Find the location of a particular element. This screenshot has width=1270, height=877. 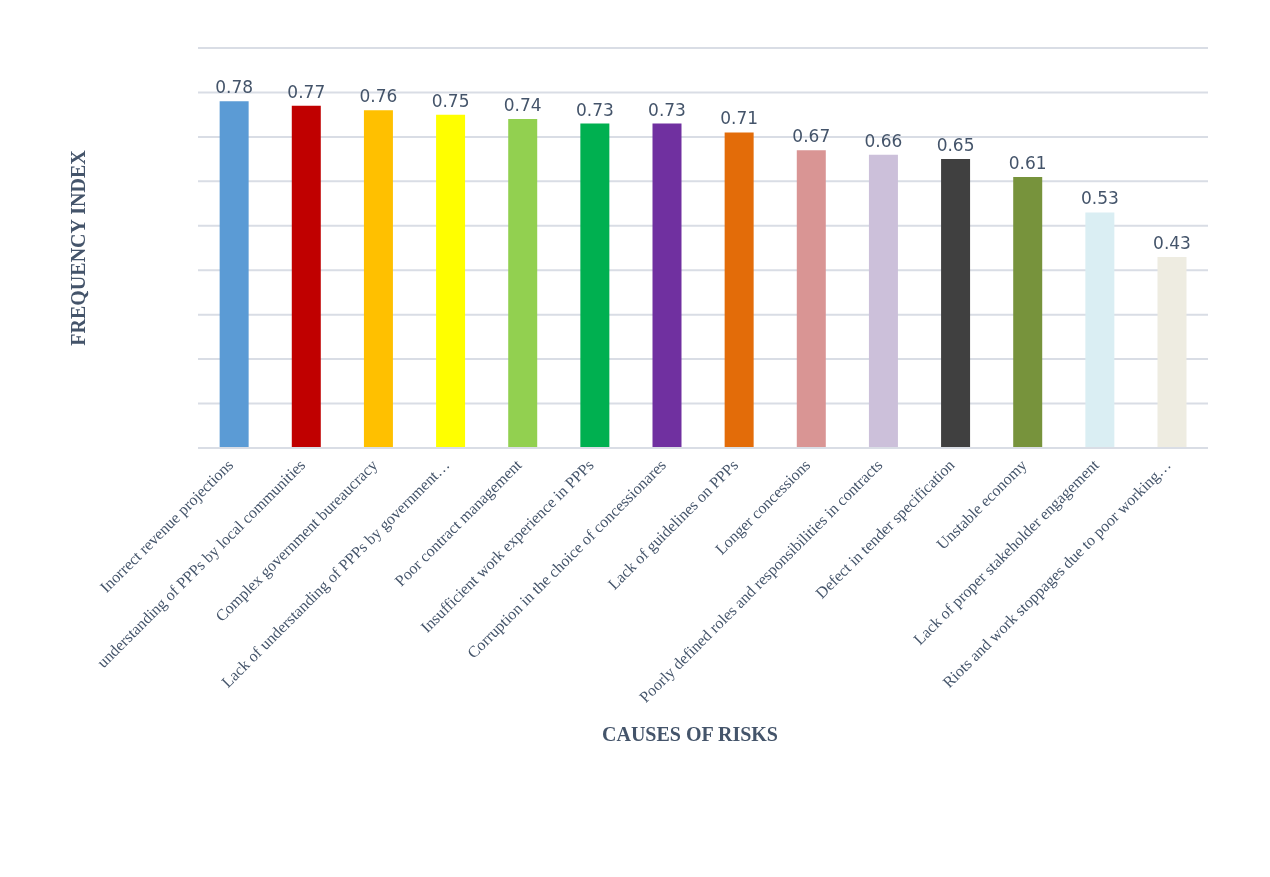

data-label: 0.78 is located at coordinates (234, 87).